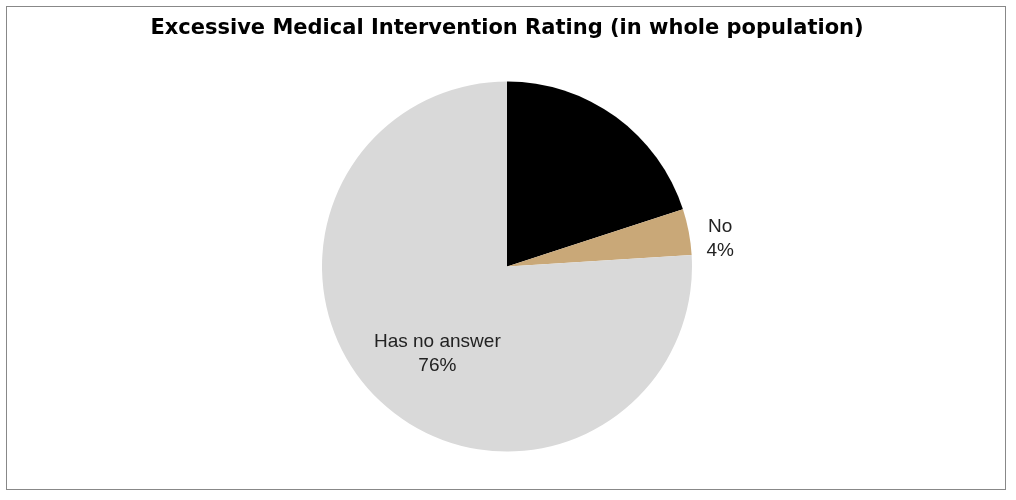 The height and width of the screenshot is (500, 1016). What do you see at coordinates (507, 27) in the screenshot?
I see `chart-title: Excessive Medical Intervention Rating (in whole population)` at bounding box center [507, 27].